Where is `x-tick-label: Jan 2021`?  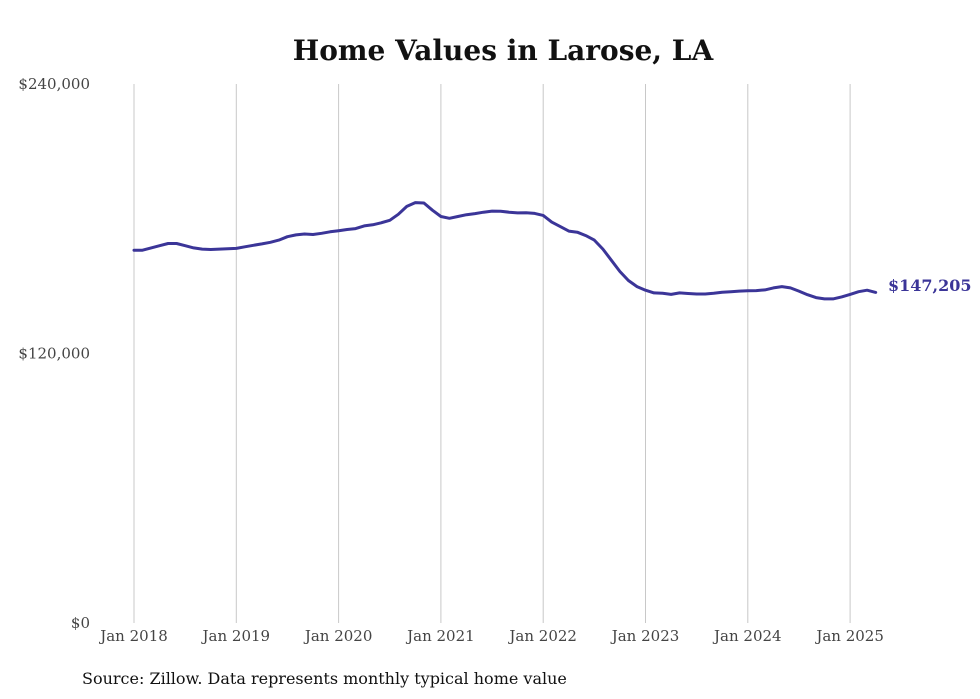
x-tick-label: Jan 2021 is located at coordinates (440, 636).